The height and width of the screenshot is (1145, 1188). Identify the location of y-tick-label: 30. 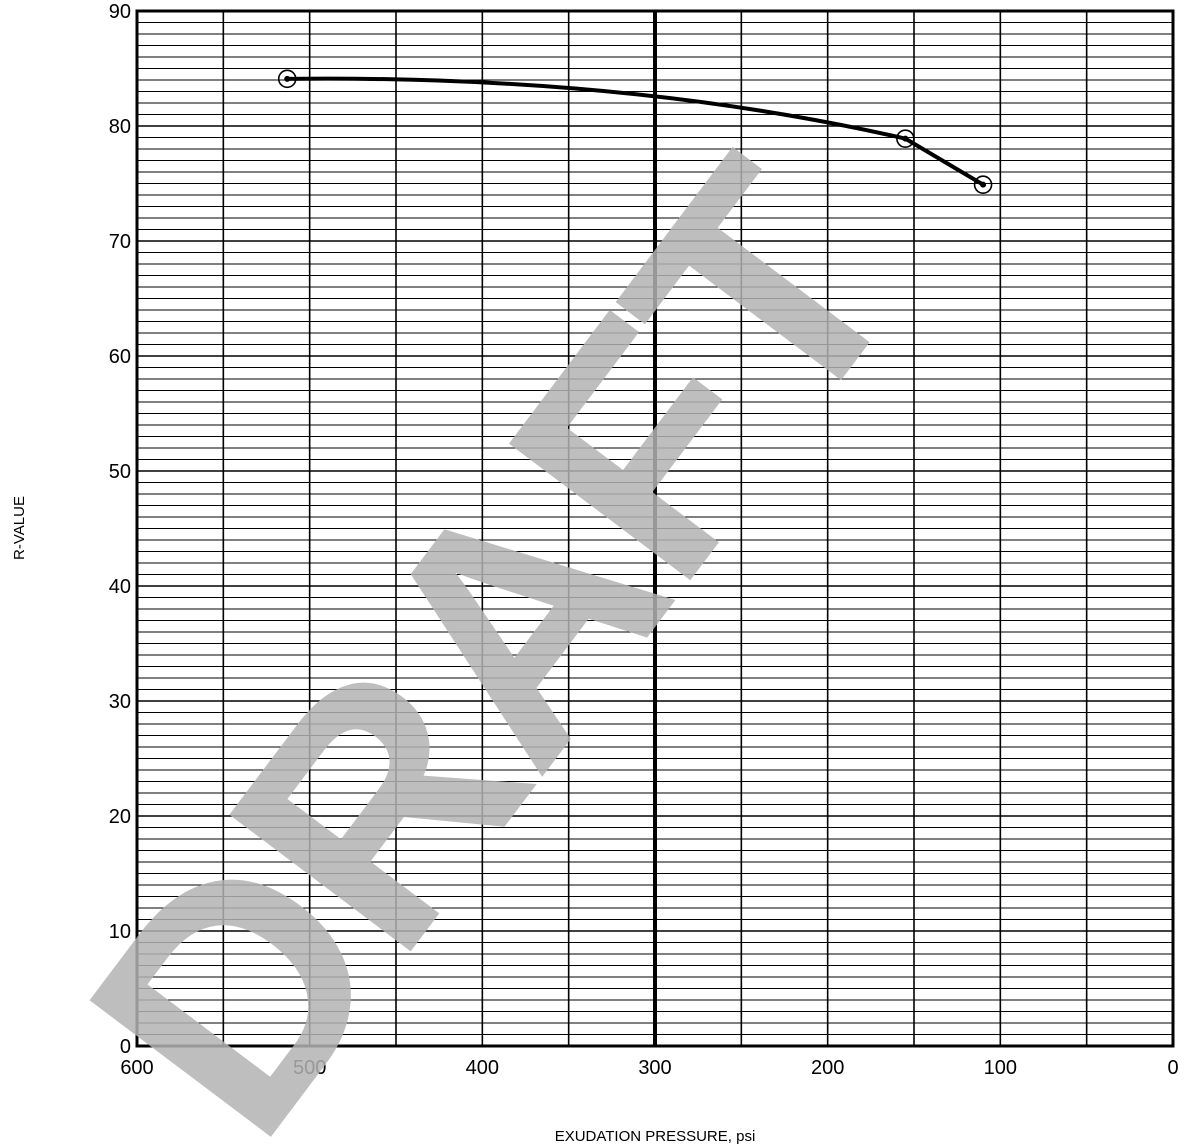
(120, 702).